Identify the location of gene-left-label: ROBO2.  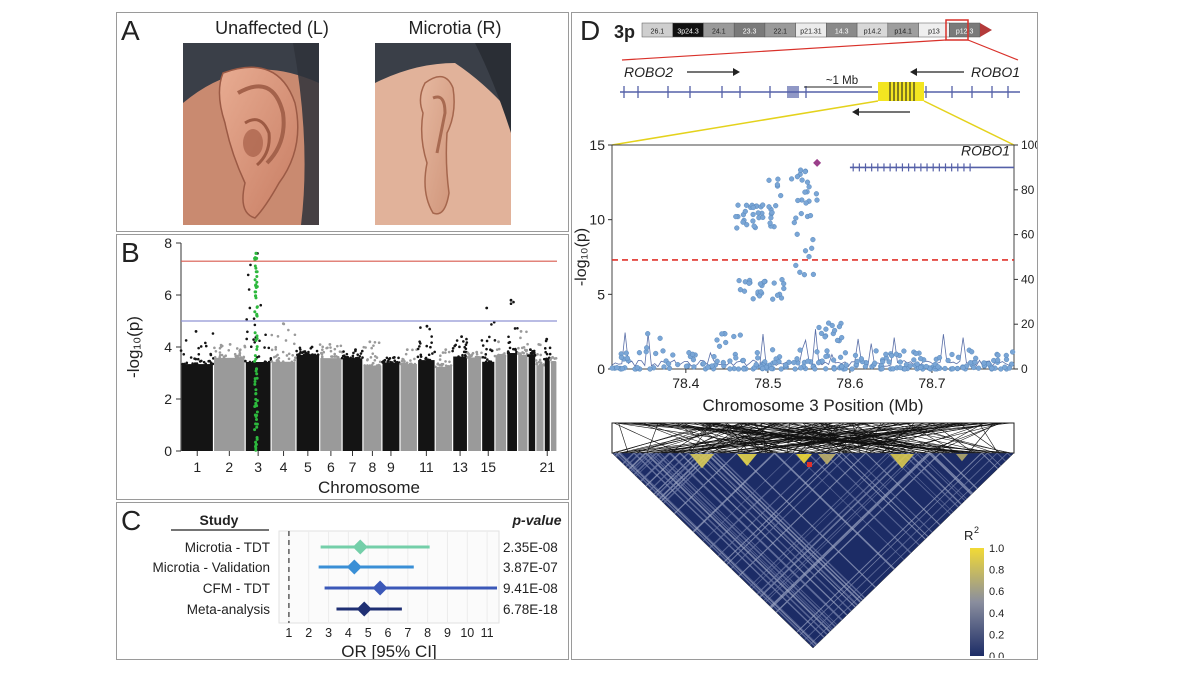
(648, 72).